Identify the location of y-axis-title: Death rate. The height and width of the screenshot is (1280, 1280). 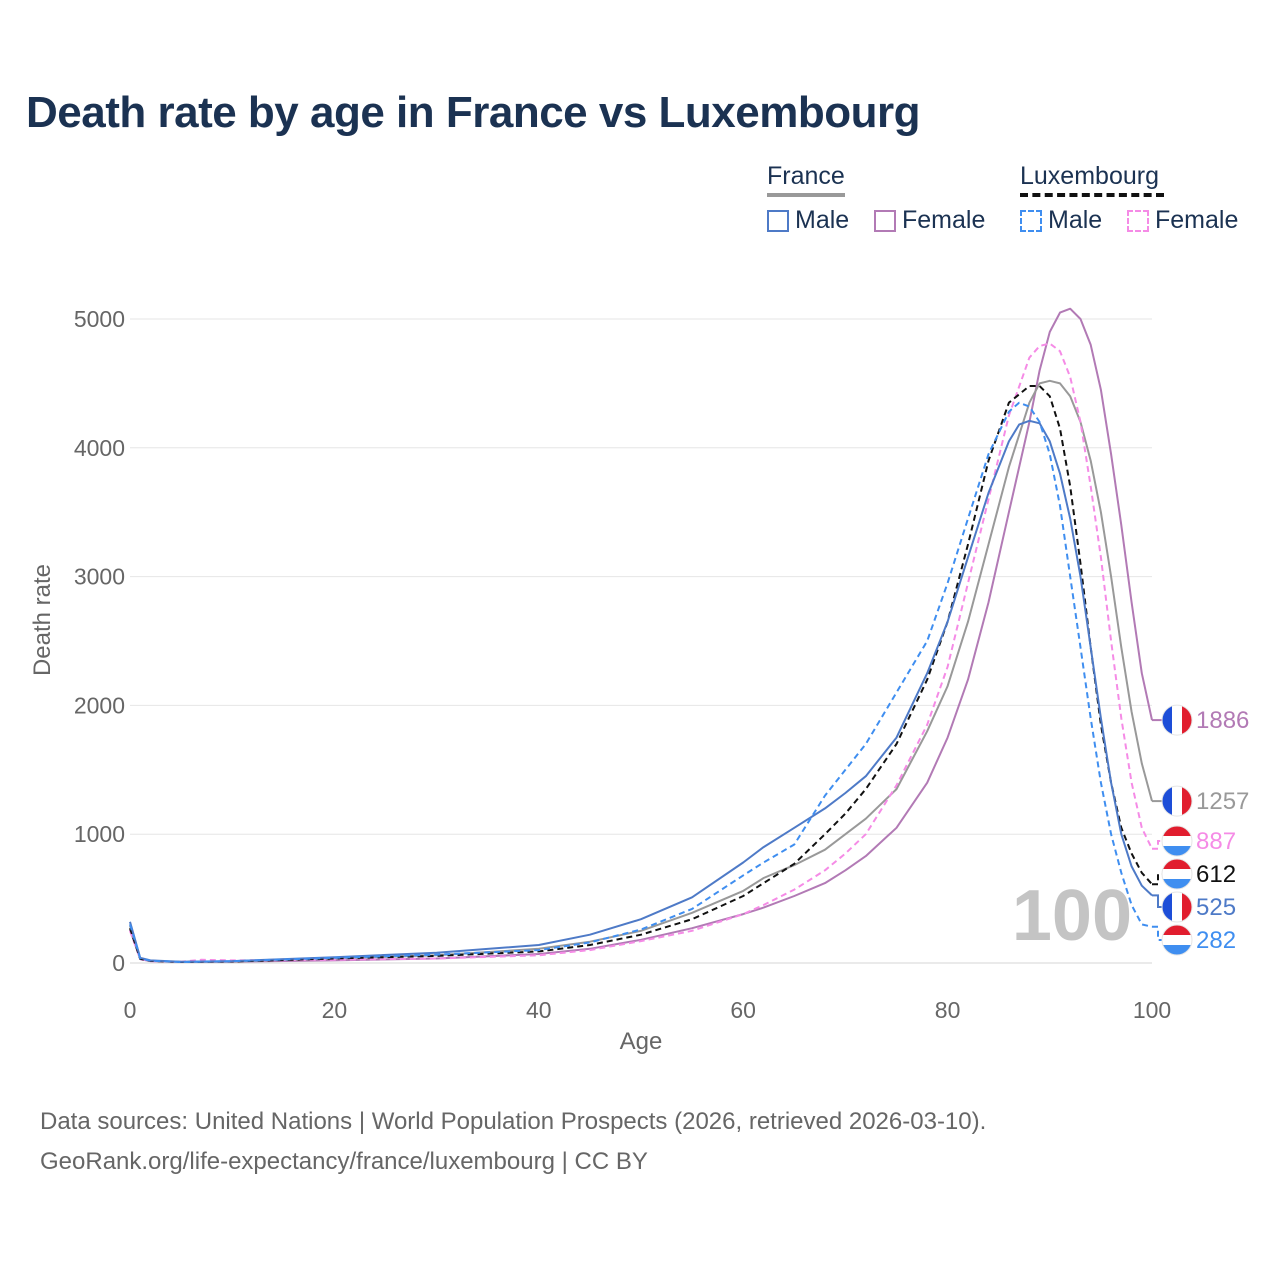
(42, 620).